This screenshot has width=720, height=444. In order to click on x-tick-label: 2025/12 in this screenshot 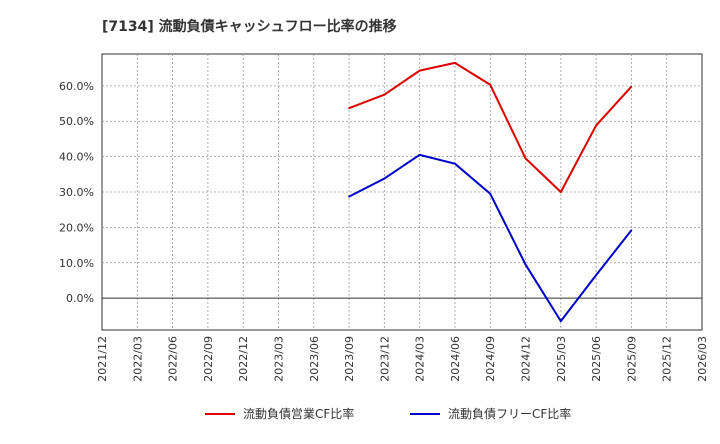, I will do `click(667, 359)`.